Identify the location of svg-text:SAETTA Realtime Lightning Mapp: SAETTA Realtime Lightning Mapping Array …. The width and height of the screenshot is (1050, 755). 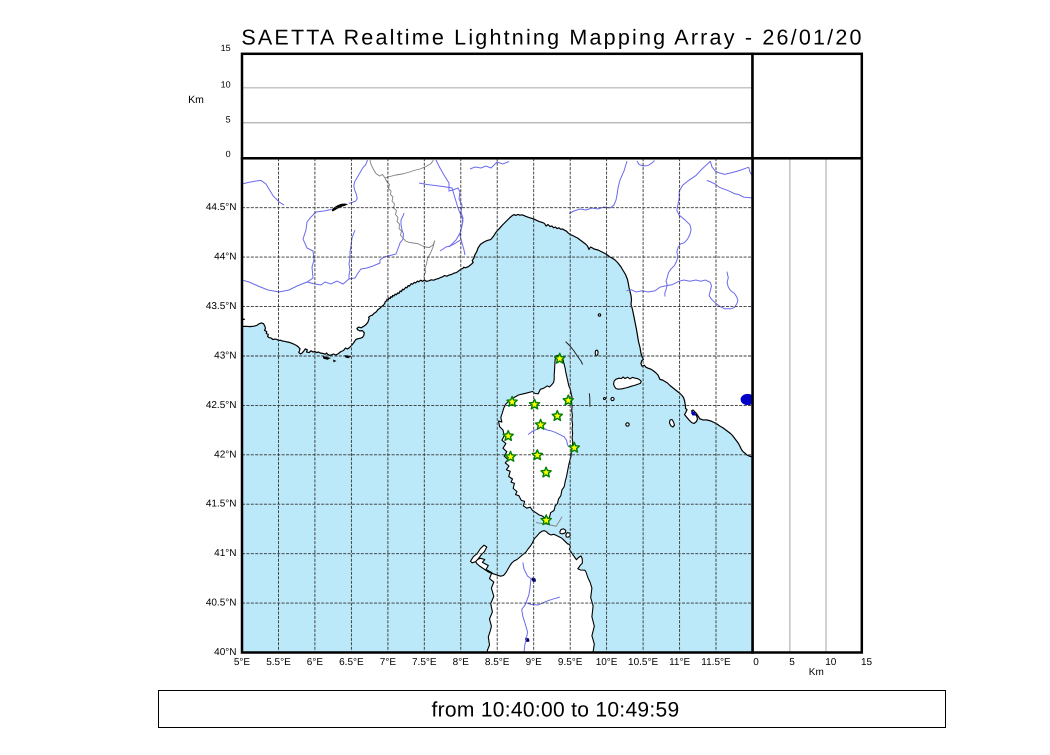
(552, 37).